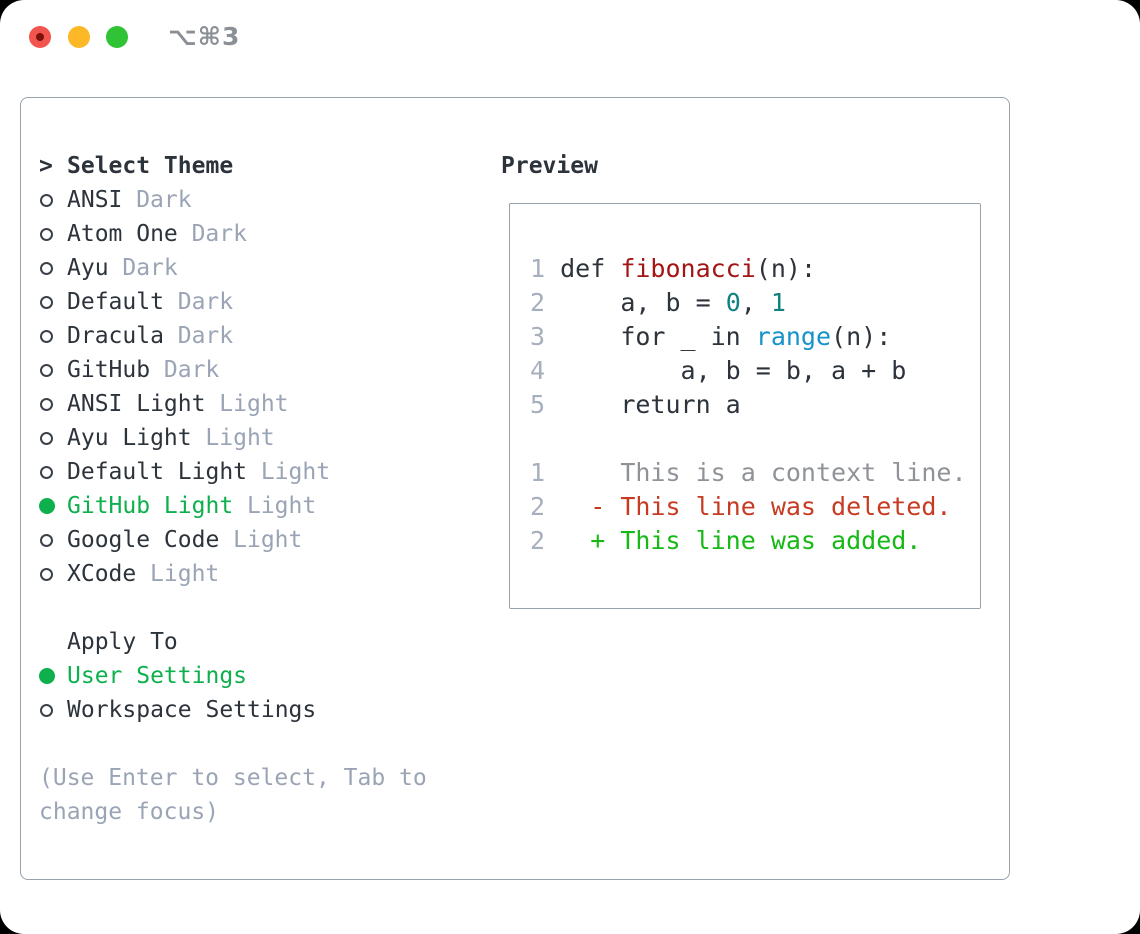 This screenshot has height=934, width=1140. I want to click on theme-item-github-light-light: GitHub Light Light, so click(264, 506).